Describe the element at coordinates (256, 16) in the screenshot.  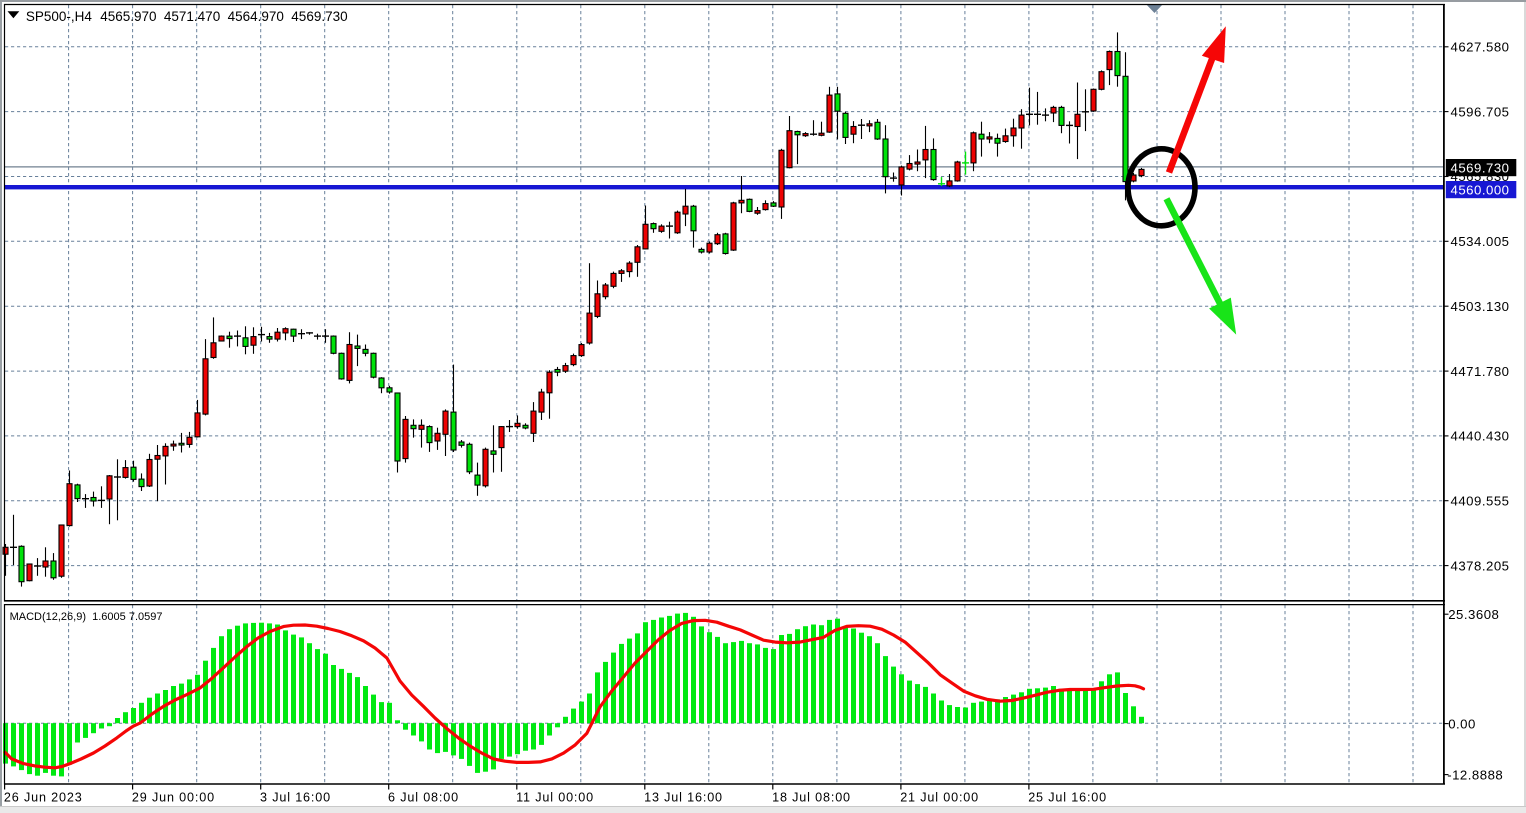
I see `svg-text: 4564.970` at that location.